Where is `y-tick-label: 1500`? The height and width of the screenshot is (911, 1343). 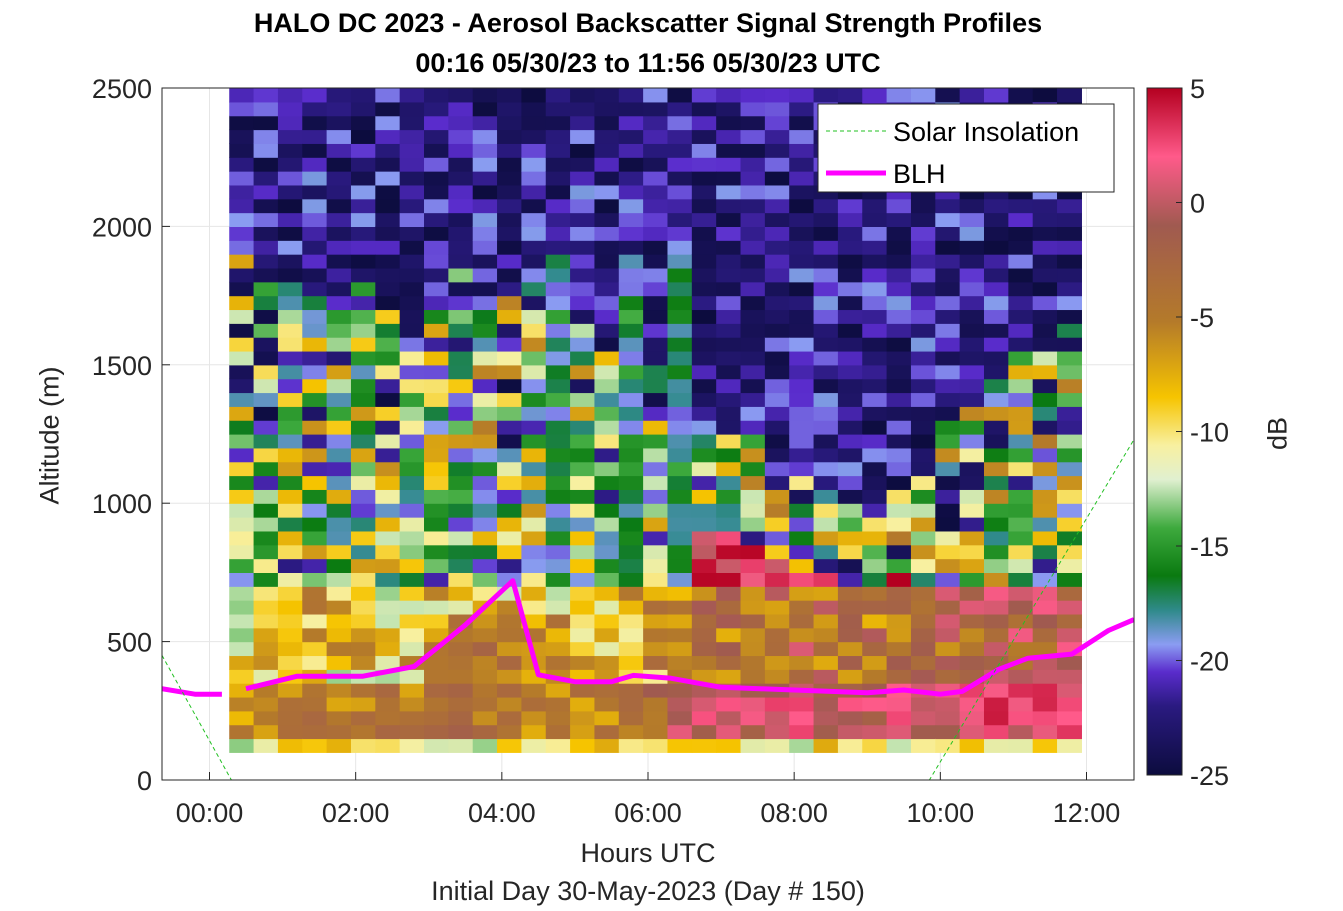 y-tick-label: 1500 is located at coordinates (122, 366).